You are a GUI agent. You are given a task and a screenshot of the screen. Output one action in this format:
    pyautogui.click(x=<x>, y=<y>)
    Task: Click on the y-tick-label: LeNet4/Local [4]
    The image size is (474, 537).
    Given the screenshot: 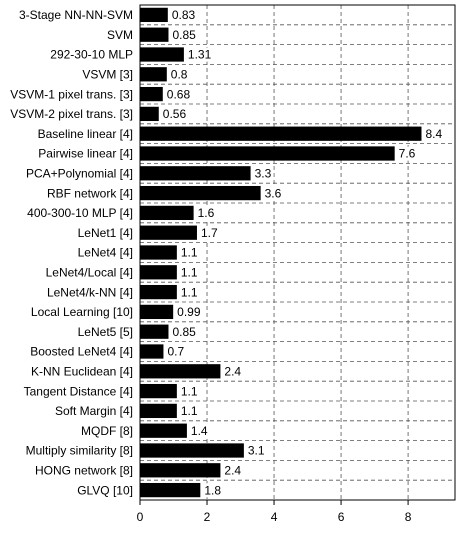 What is the action you would take?
    pyautogui.click(x=89, y=272)
    